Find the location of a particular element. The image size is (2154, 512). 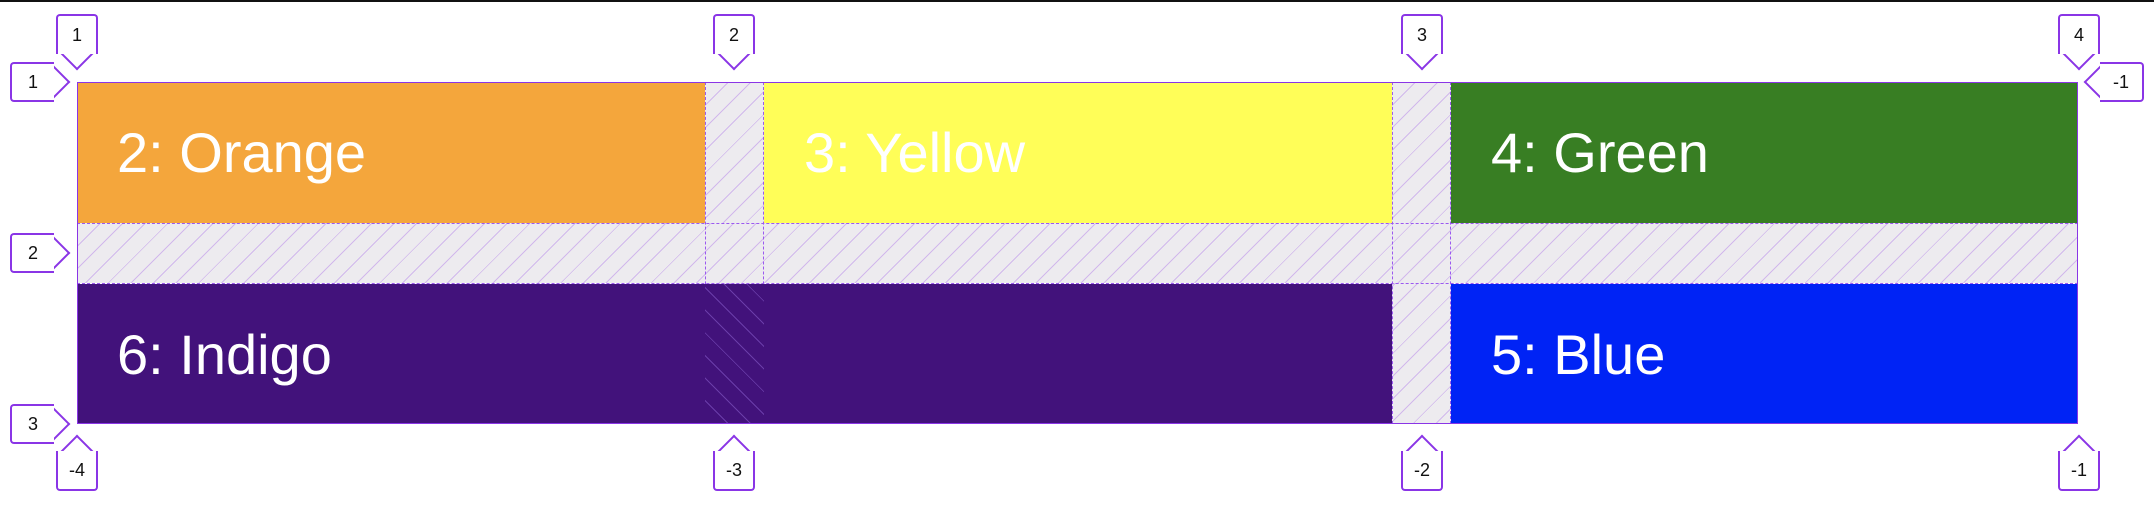

row-line-badge-left: 2 is located at coordinates (32, 253).